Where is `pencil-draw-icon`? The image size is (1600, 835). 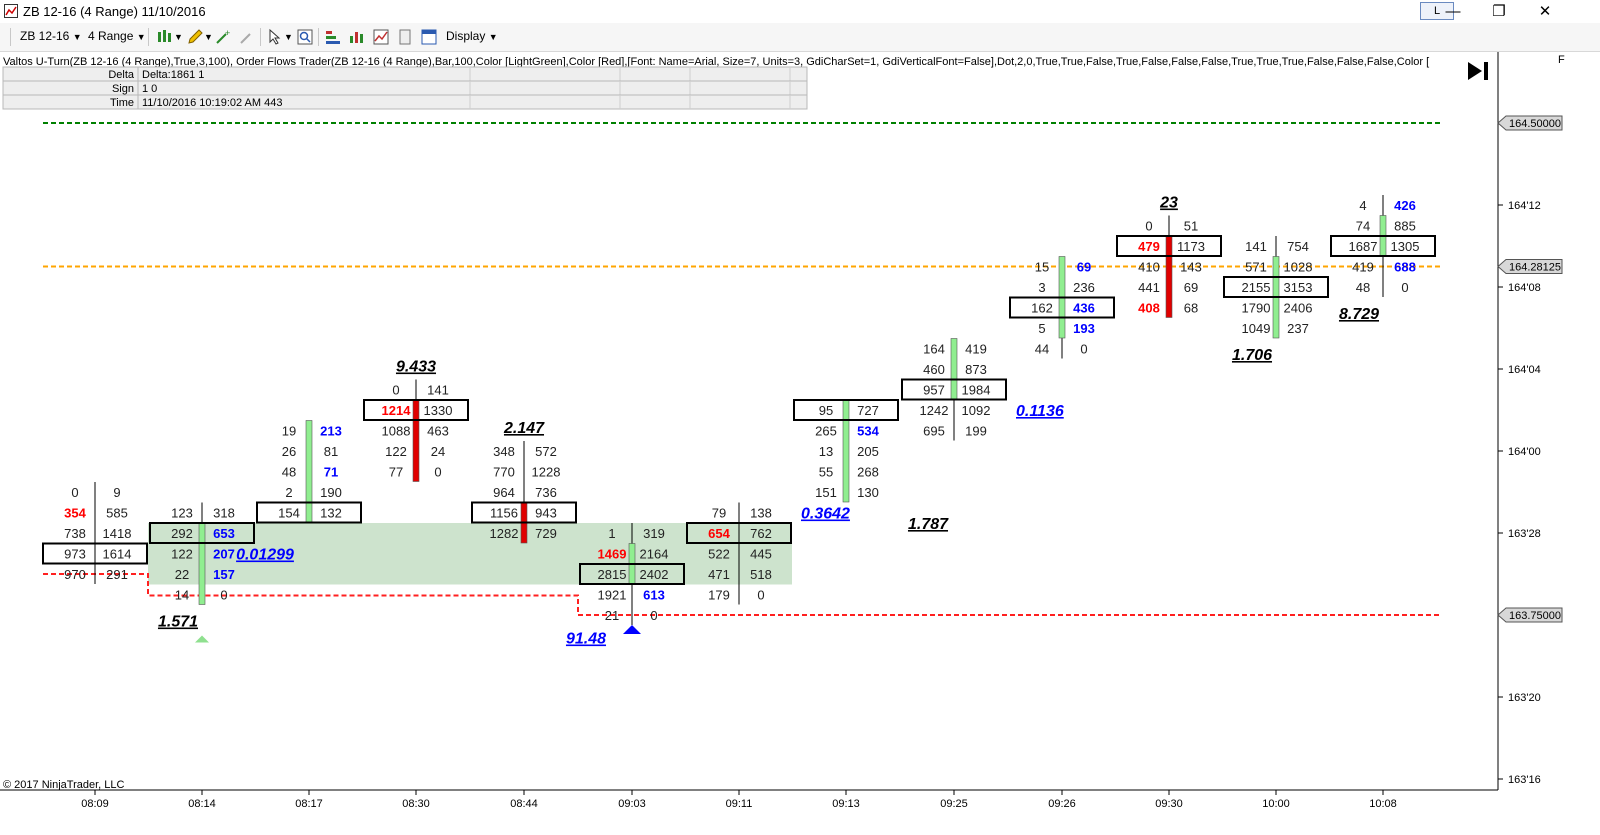
pencil-draw-icon is located at coordinates (195, 37).